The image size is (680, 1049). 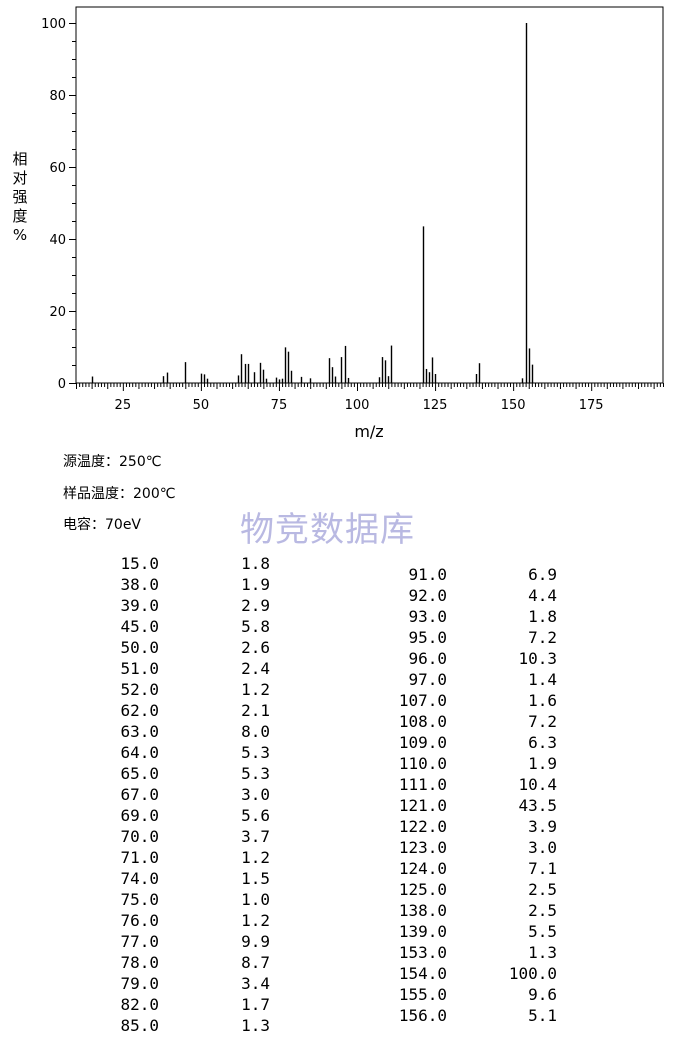 What do you see at coordinates (422, 763) in the screenshot?
I see `peak-mz: 110.0` at bounding box center [422, 763].